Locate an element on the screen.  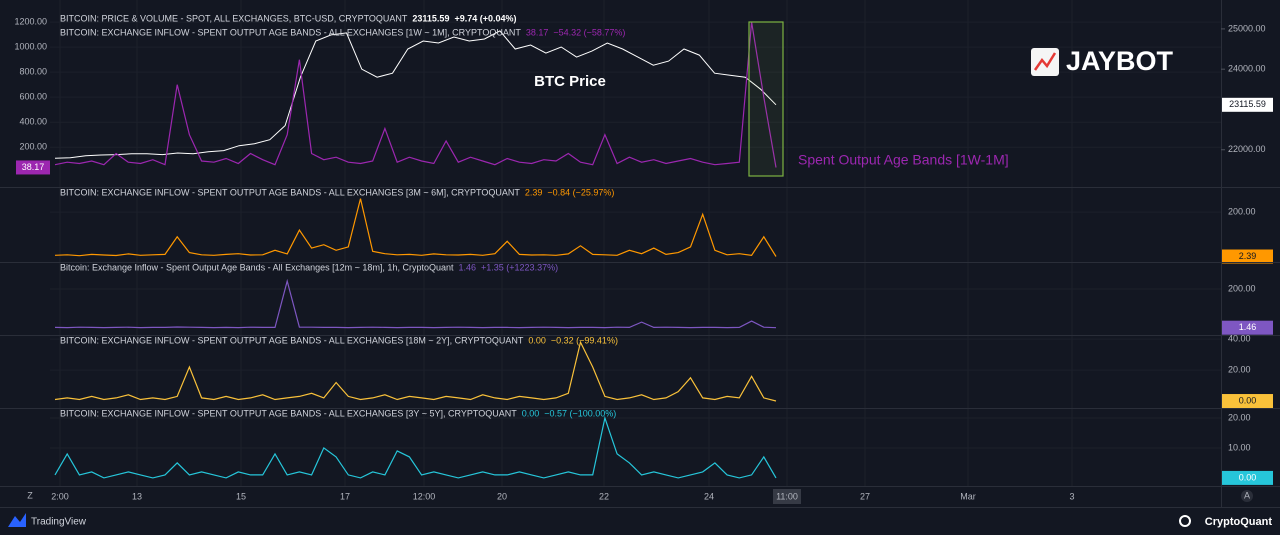
y2-tick-label: 24000.00 is located at coordinates (1247, 69).